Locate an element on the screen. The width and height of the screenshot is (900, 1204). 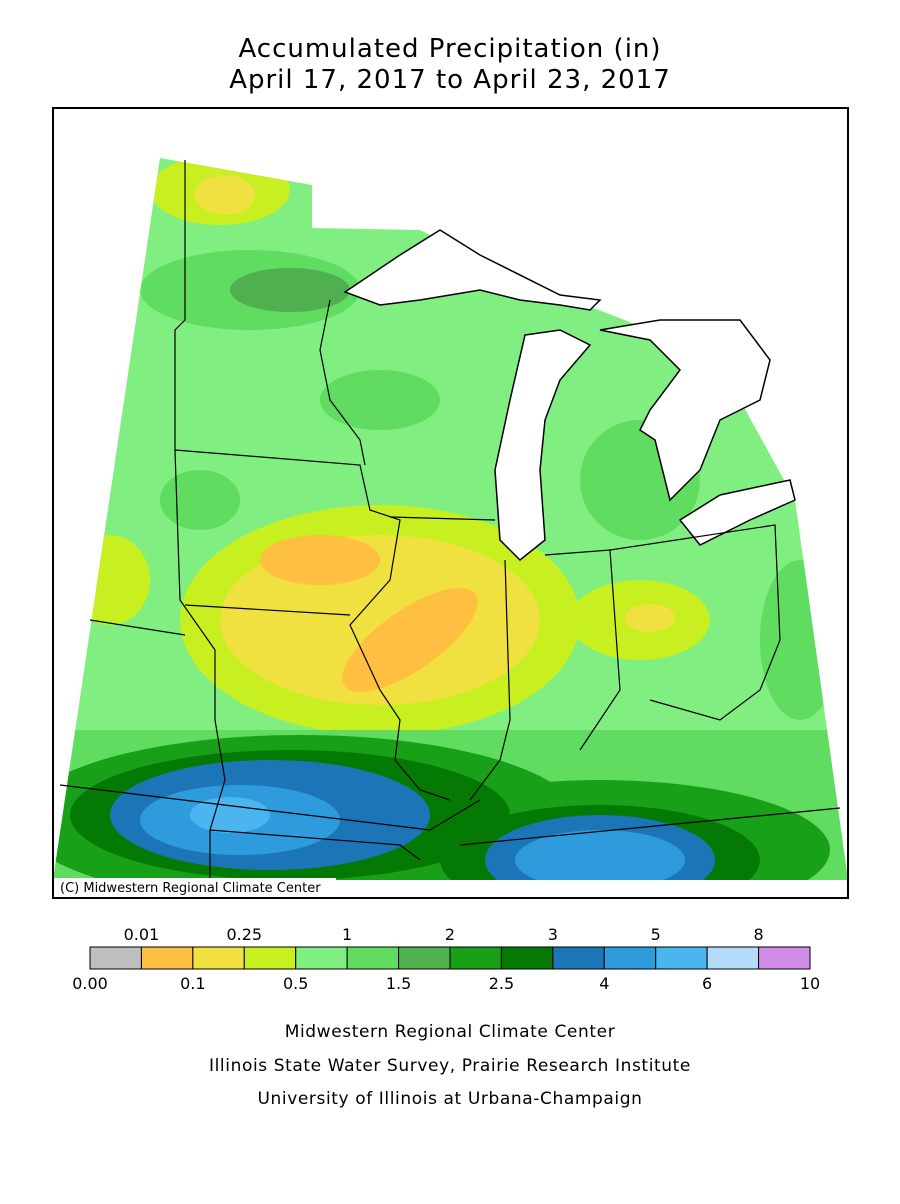
legend-label: 6 is located at coordinates (707, 983).